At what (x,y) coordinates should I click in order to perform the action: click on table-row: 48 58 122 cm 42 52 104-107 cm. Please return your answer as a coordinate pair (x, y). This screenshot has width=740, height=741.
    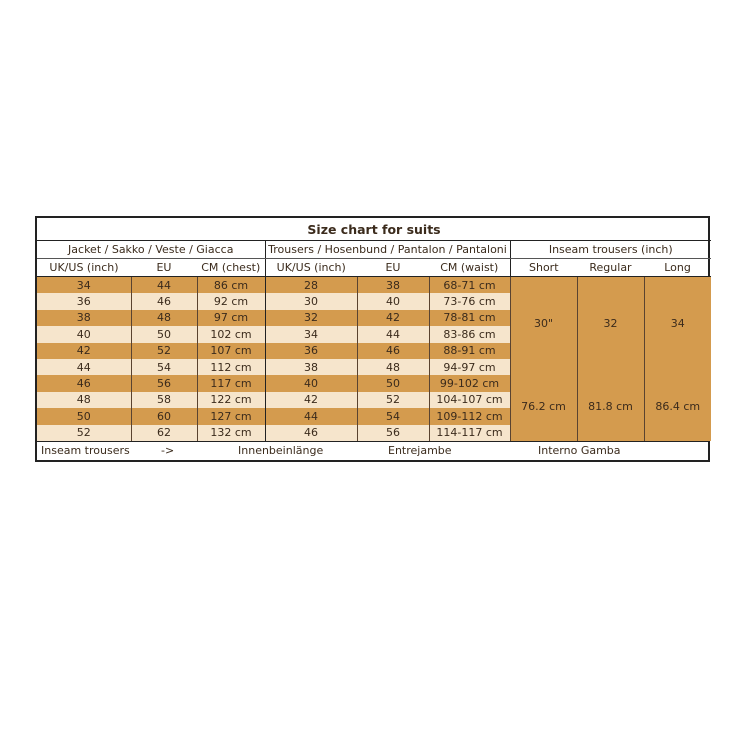
    Looking at the image, I should click on (374, 400).